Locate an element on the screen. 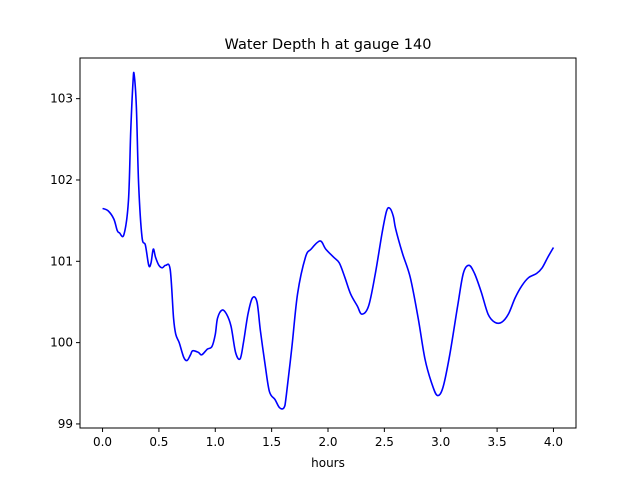 The image size is (640, 480). x-axis-label: hours is located at coordinates (328, 463).